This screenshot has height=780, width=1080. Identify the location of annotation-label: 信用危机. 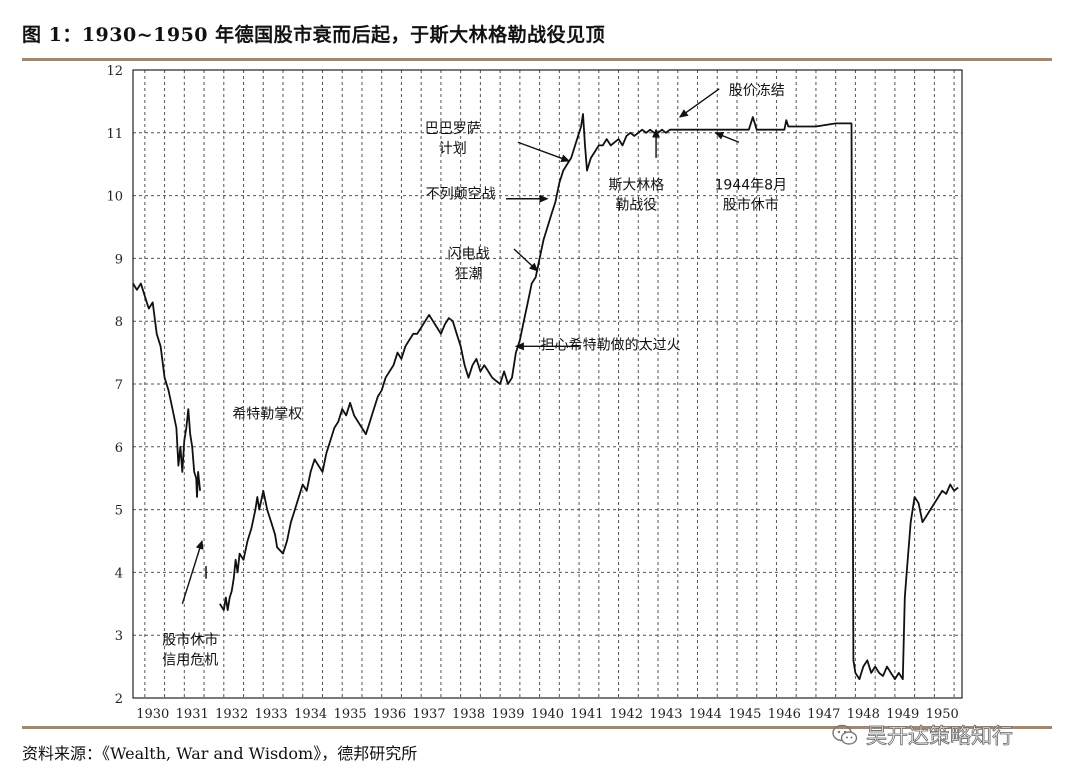
(190, 661).